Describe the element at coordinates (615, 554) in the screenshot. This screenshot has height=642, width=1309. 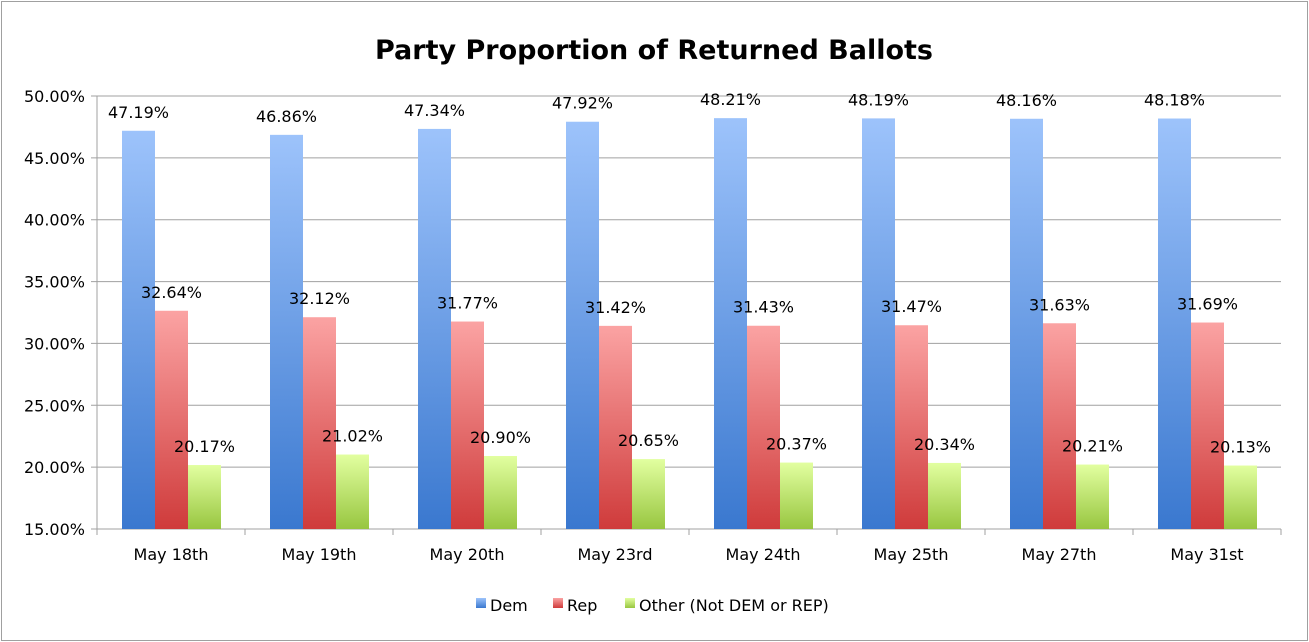
I see `x-tick-label: May 23rd` at that location.